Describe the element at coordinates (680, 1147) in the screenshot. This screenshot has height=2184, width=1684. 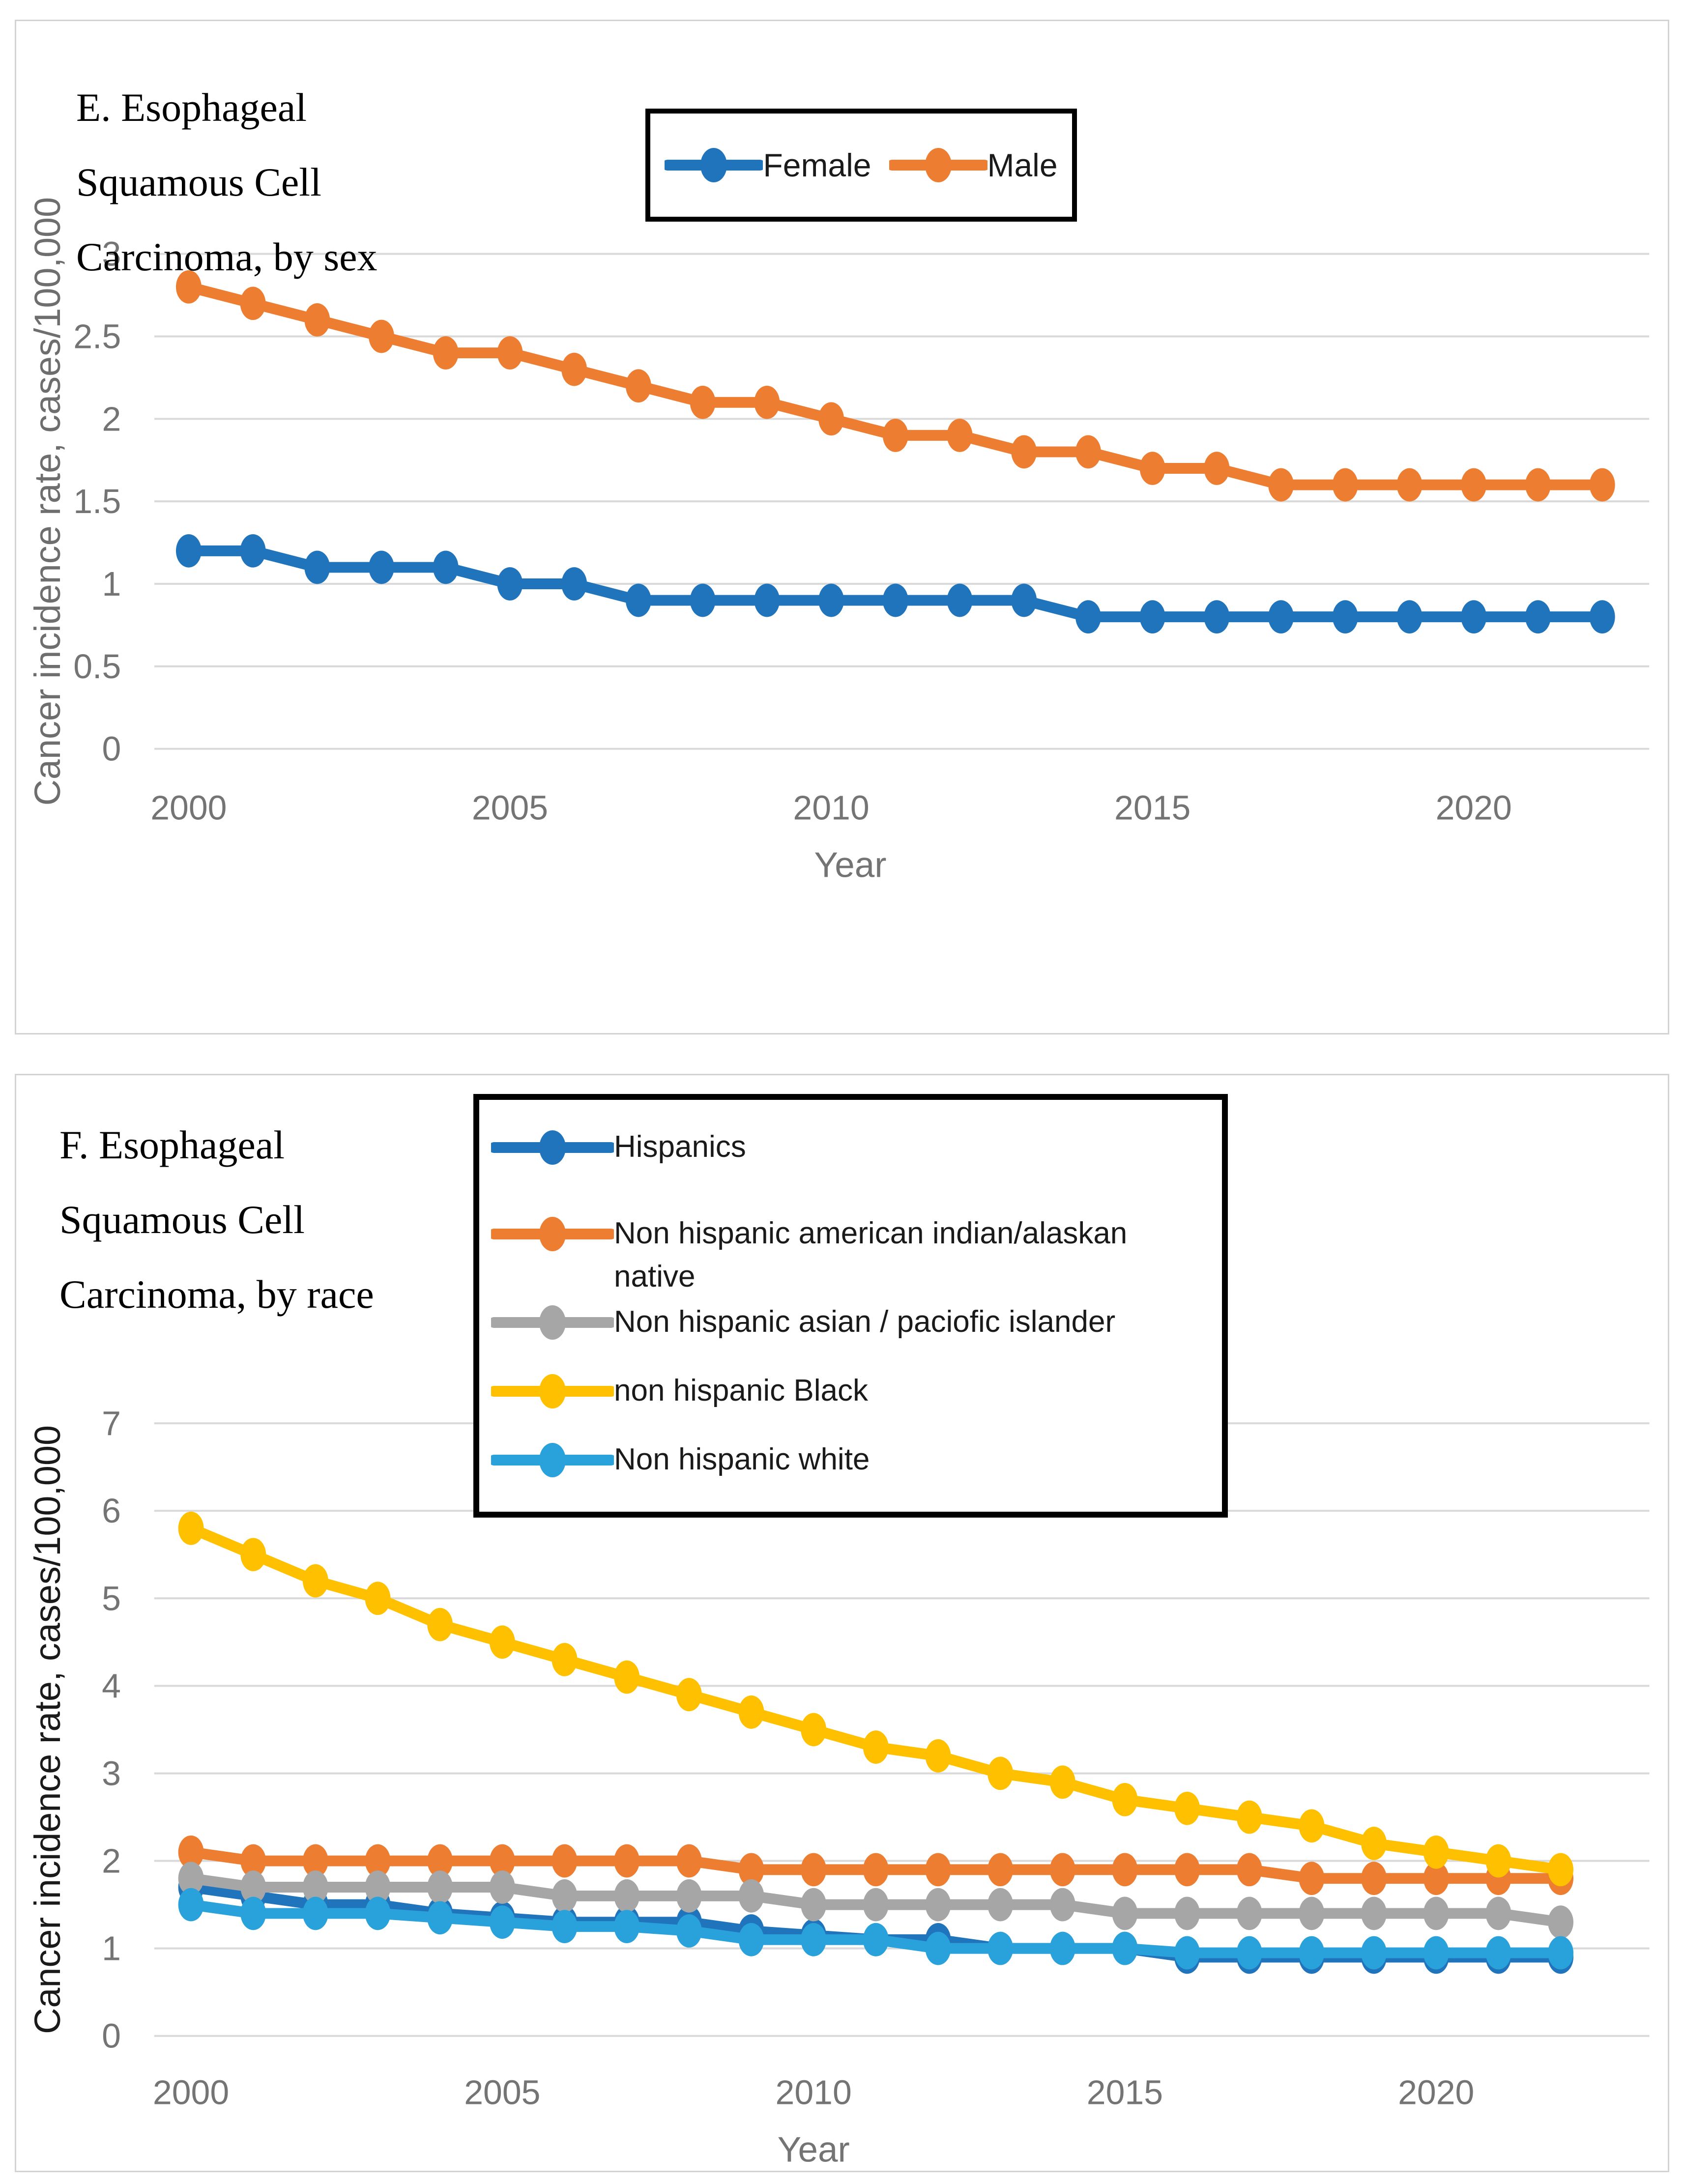
I see `legend-item-label: Hispanics` at that location.